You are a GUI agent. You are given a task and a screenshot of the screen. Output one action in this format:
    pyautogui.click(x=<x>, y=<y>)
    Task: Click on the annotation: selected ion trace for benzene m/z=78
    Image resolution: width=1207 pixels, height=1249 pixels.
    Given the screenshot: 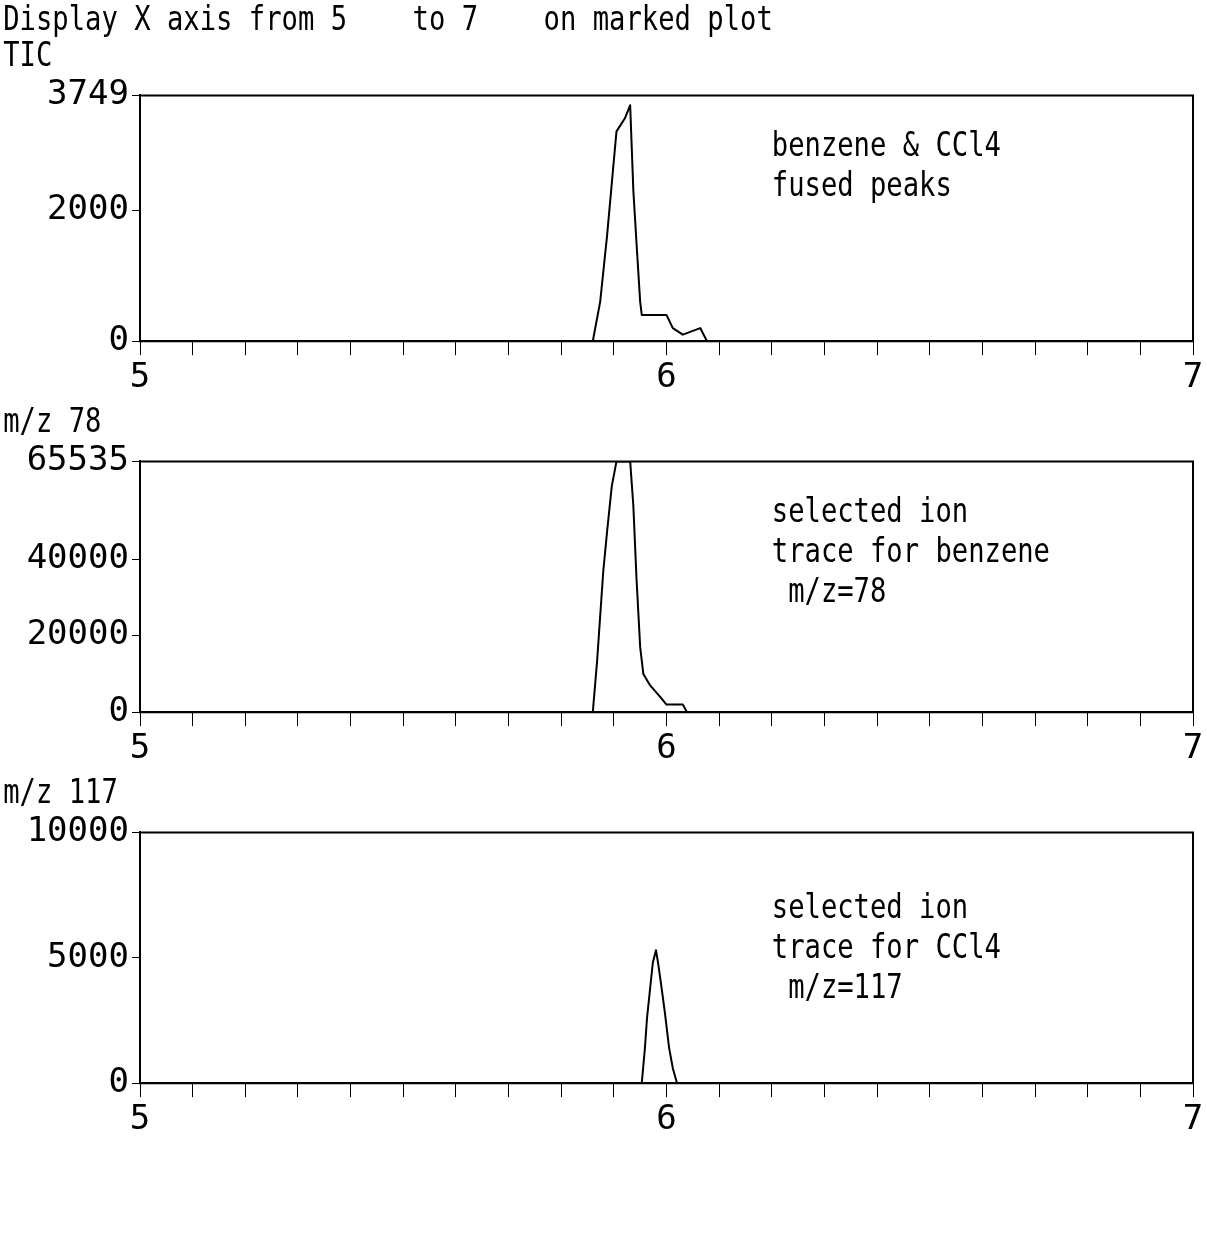 What is the action you would take?
    pyautogui.click(x=910, y=550)
    